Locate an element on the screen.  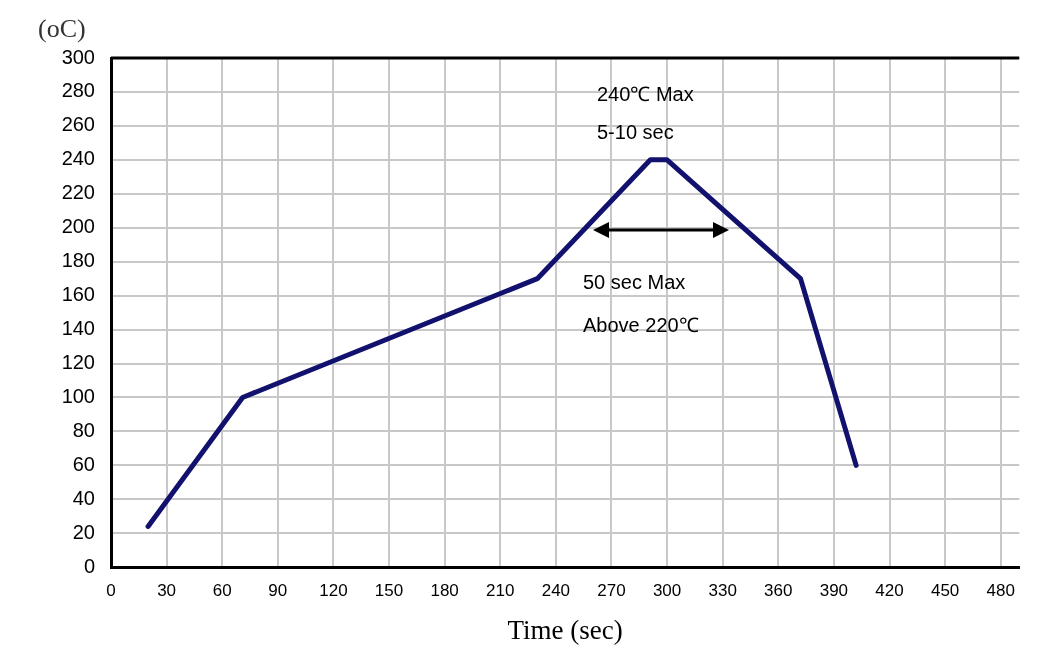
y-tick-label: 180 is located at coordinates (78, 260).